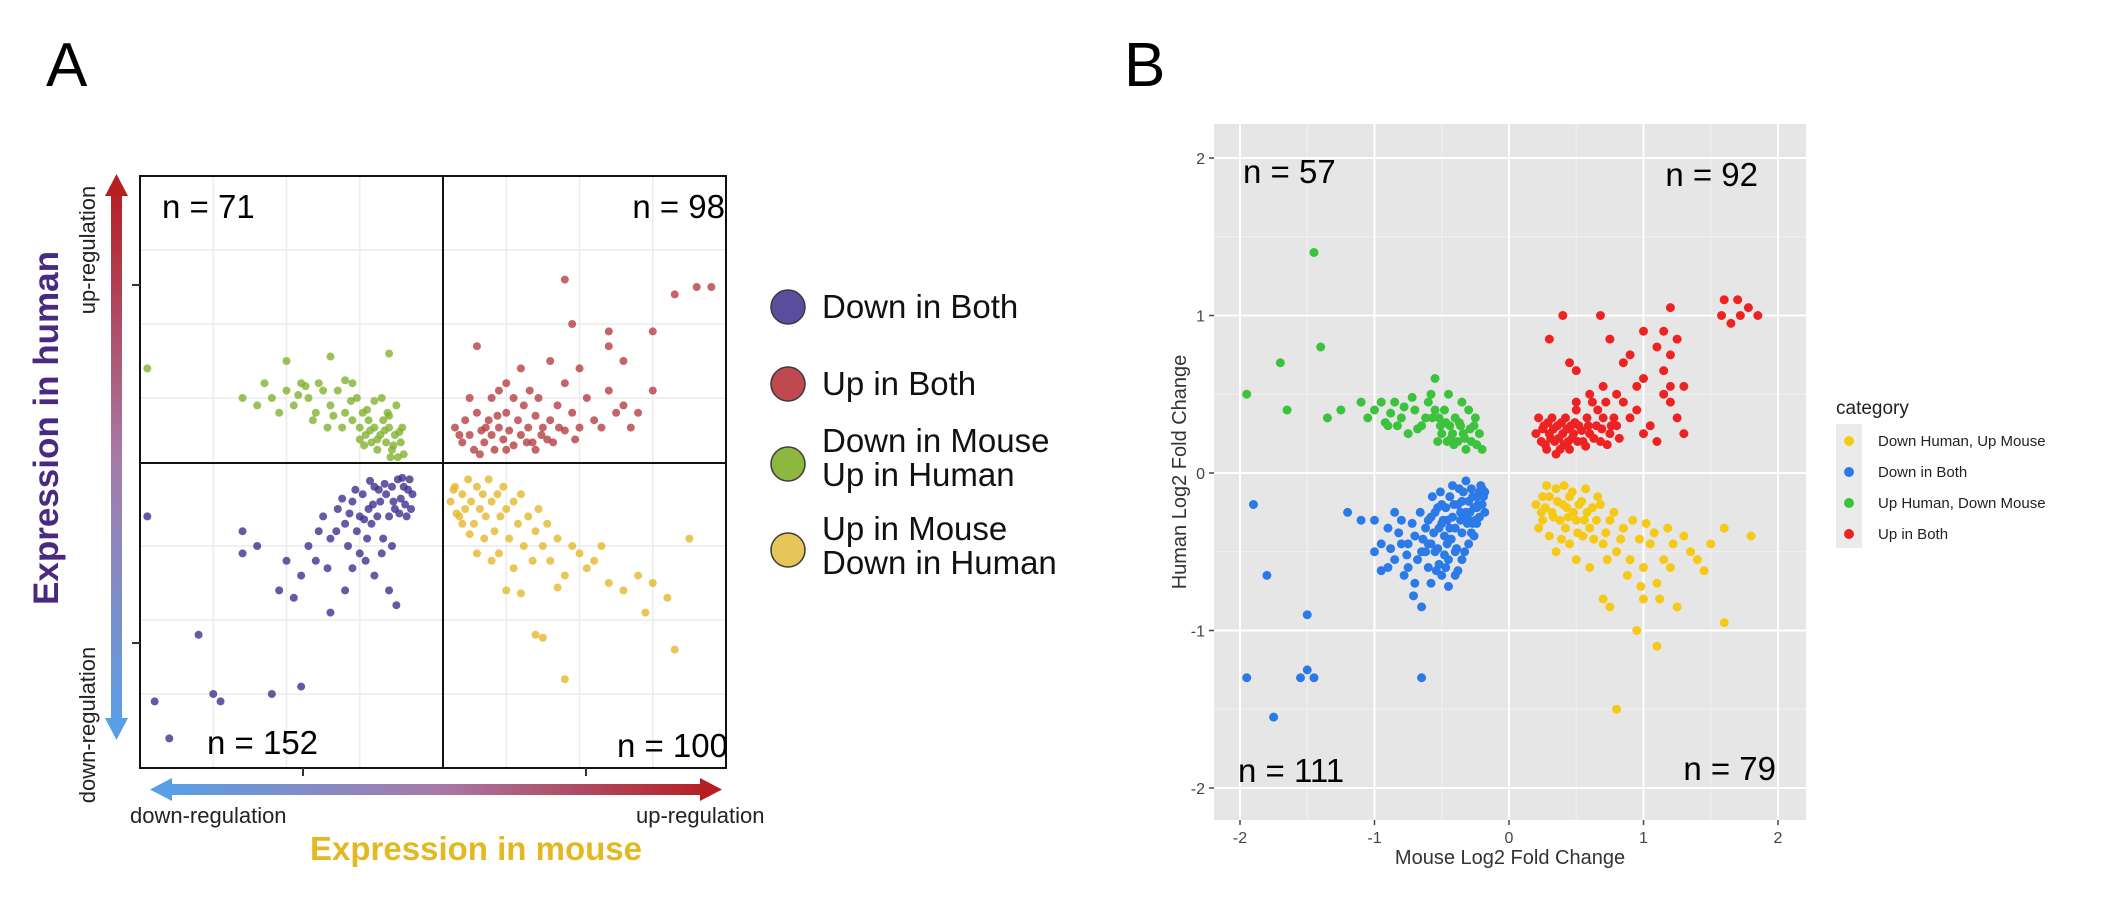 The width and height of the screenshot is (2110, 919). I want to click on panel-b-letter: B, so click(1144, 65).